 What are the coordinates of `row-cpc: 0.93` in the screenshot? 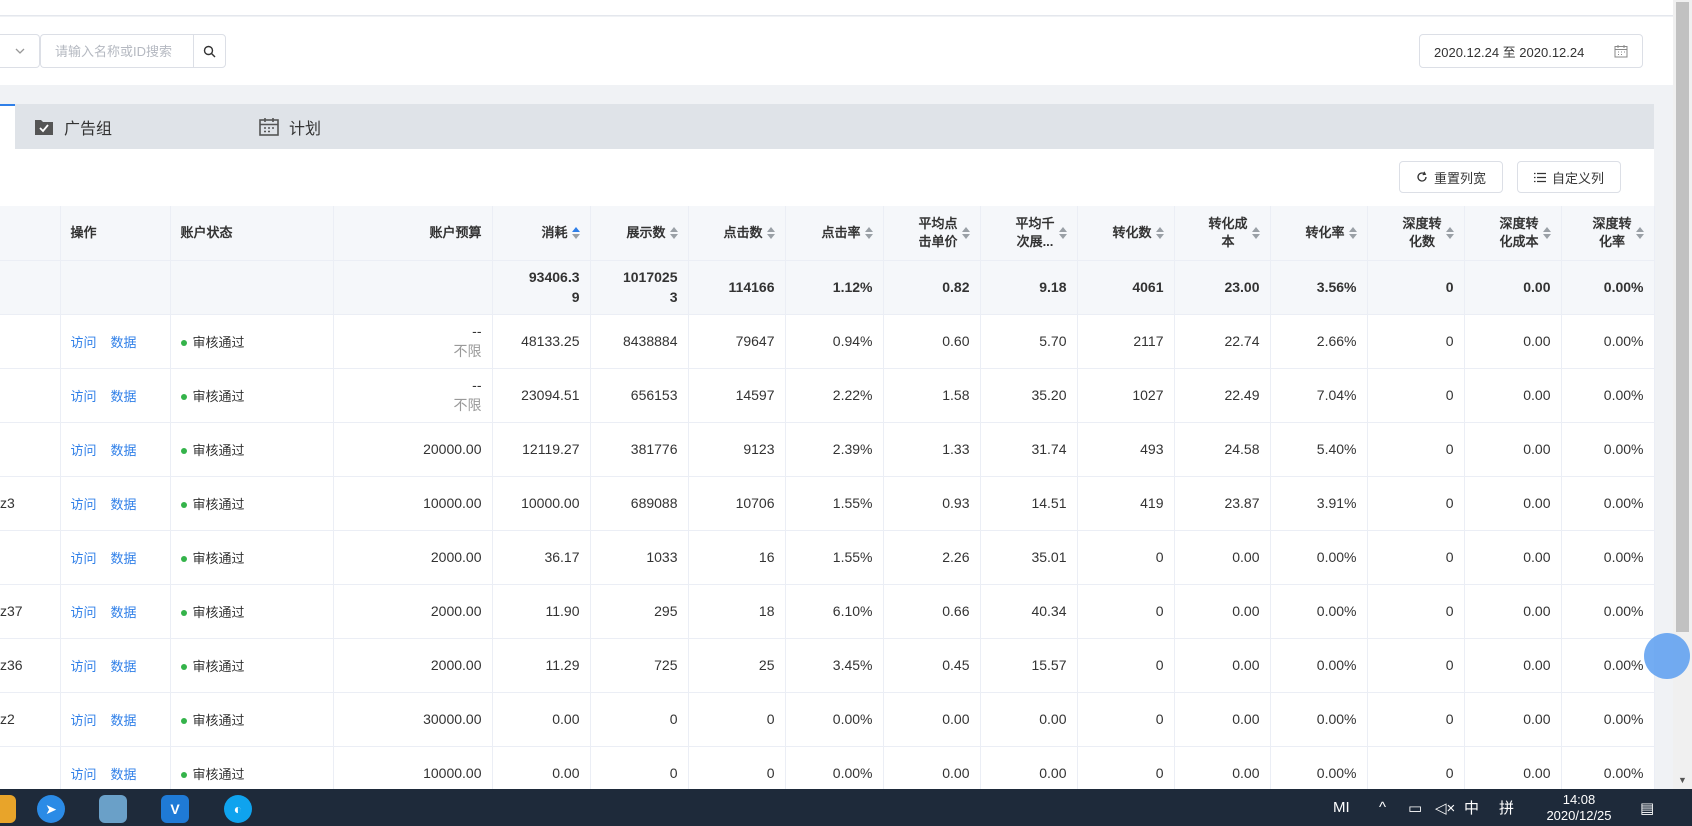 It's located at (932, 503).